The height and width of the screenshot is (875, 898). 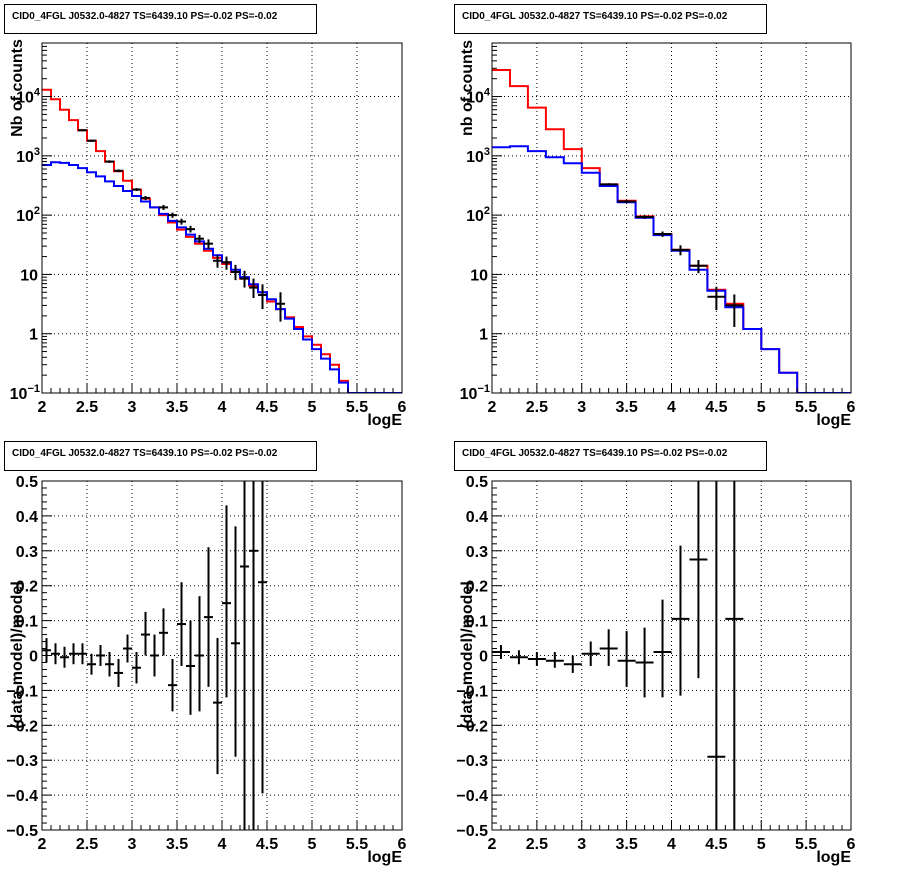 I want to click on y-tick-label: 10³, so click(x=28, y=156).